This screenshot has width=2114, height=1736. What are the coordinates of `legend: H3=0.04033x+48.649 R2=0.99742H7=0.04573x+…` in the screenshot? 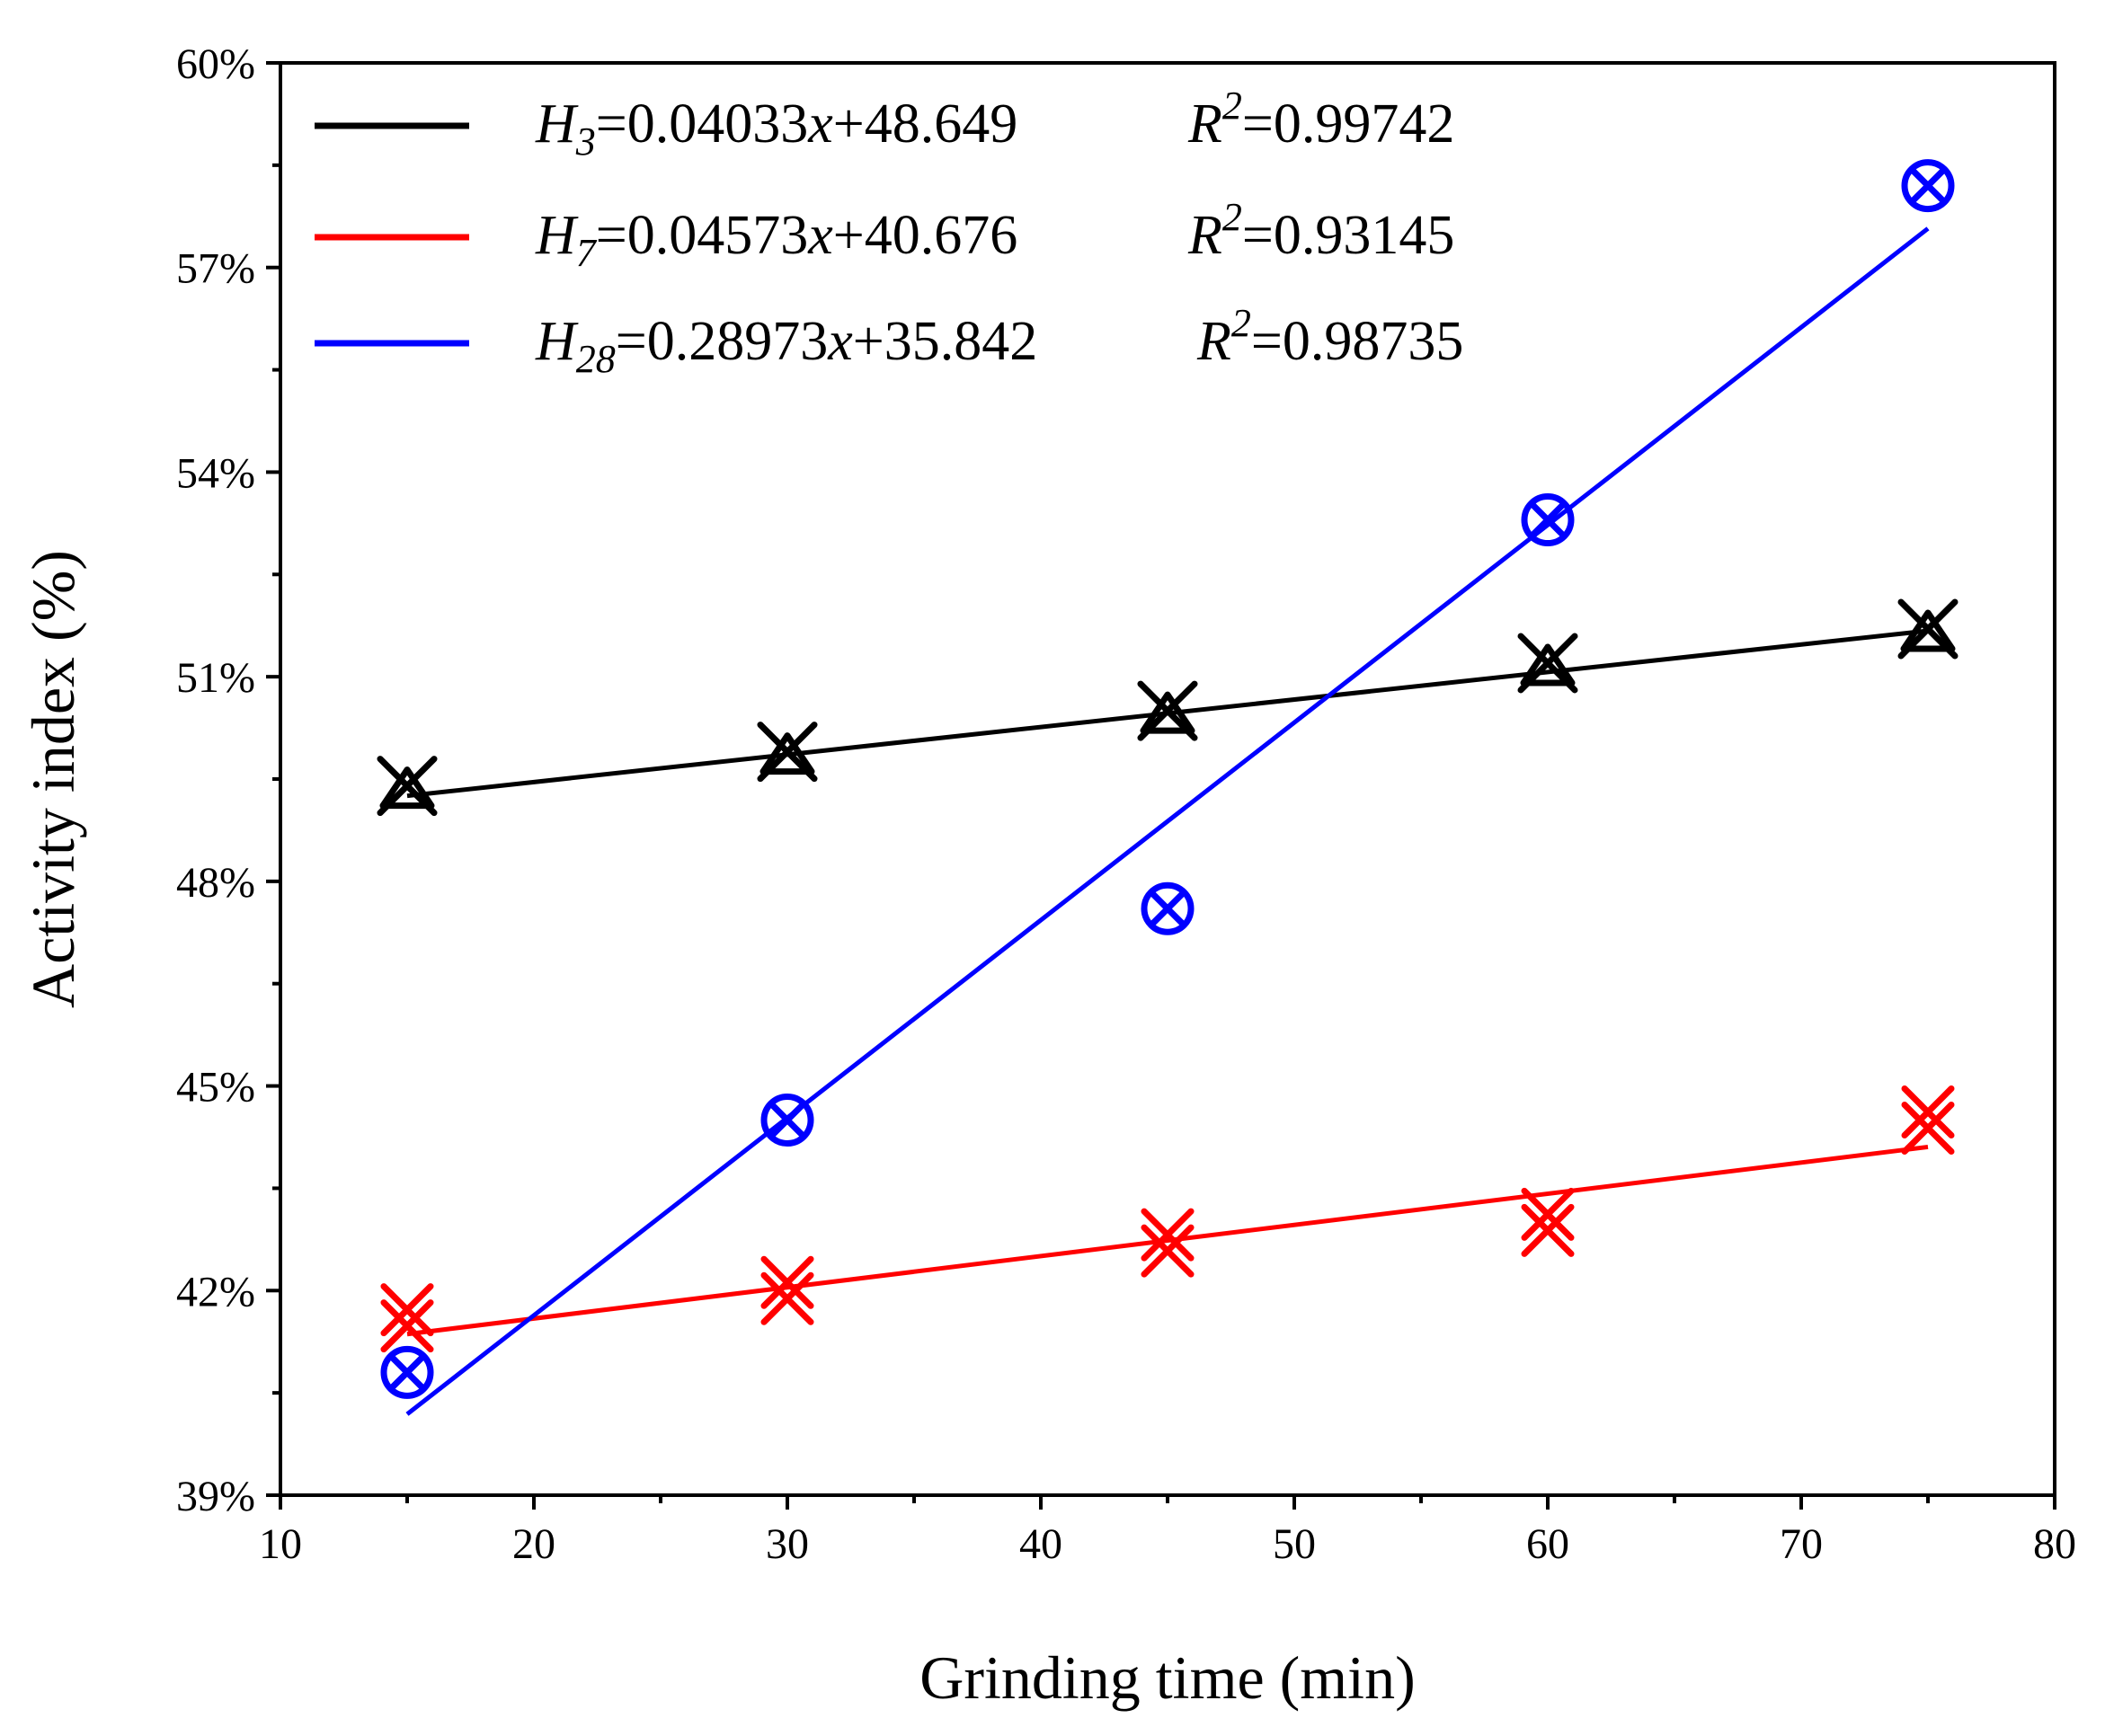 It's located at (889, 232).